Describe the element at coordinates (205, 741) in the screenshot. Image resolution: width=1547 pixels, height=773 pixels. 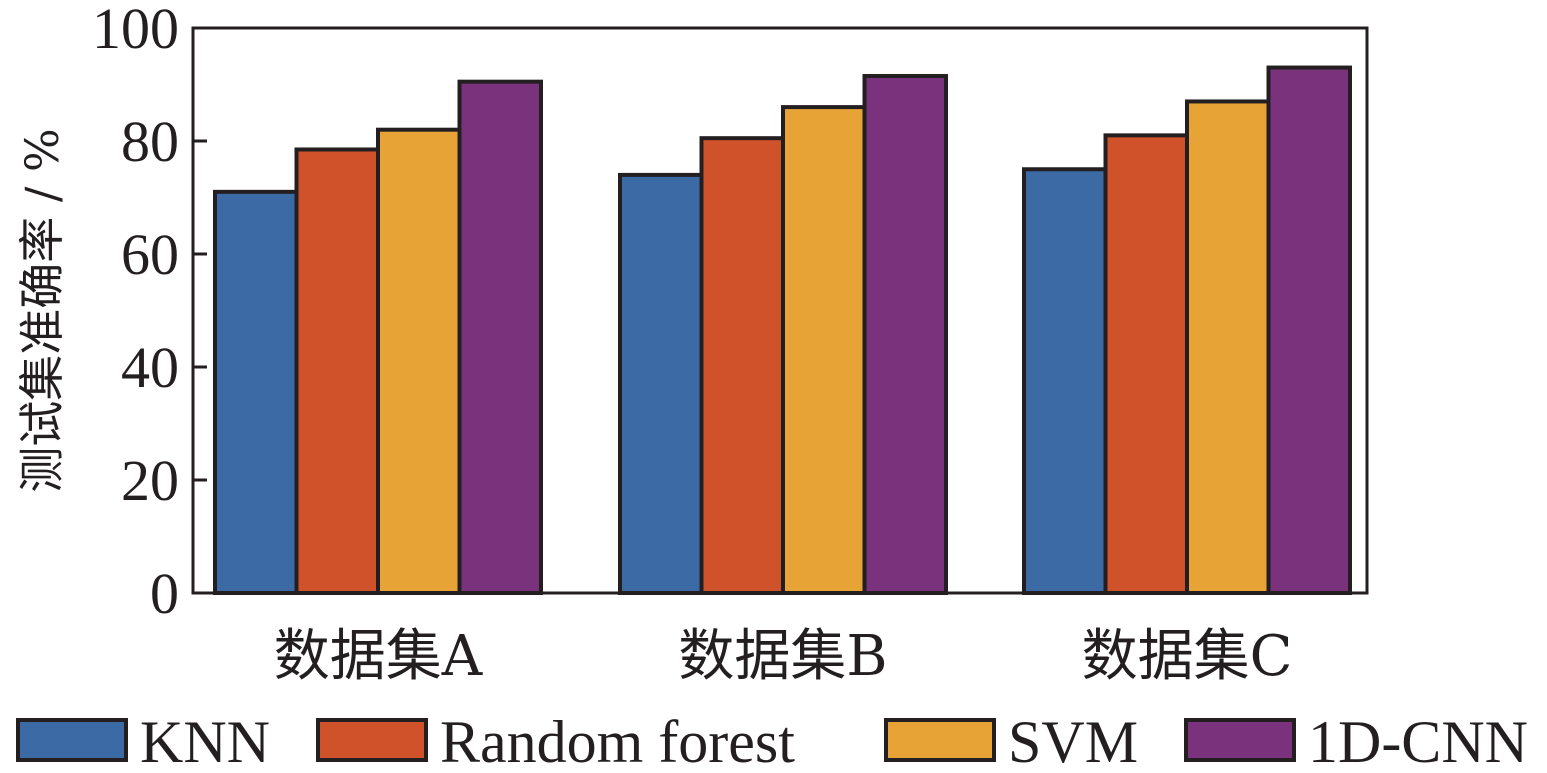
I see `legend-label: KNN` at that location.